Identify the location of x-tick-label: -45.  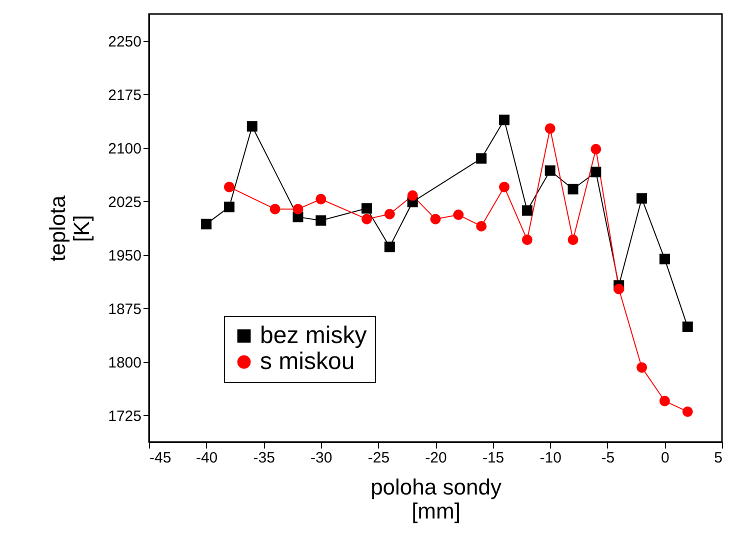
(161, 458).